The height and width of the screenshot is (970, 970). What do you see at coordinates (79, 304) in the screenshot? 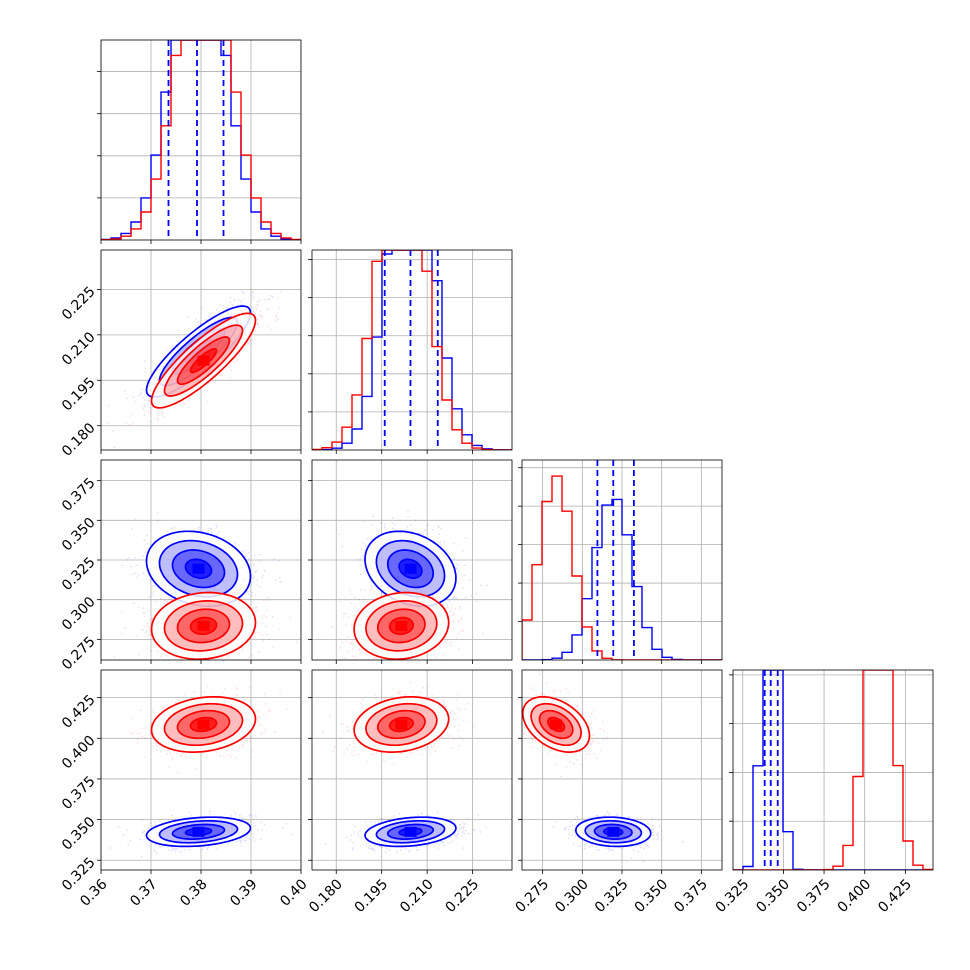
I see `y-tick-label: 0.225` at bounding box center [79, 304].